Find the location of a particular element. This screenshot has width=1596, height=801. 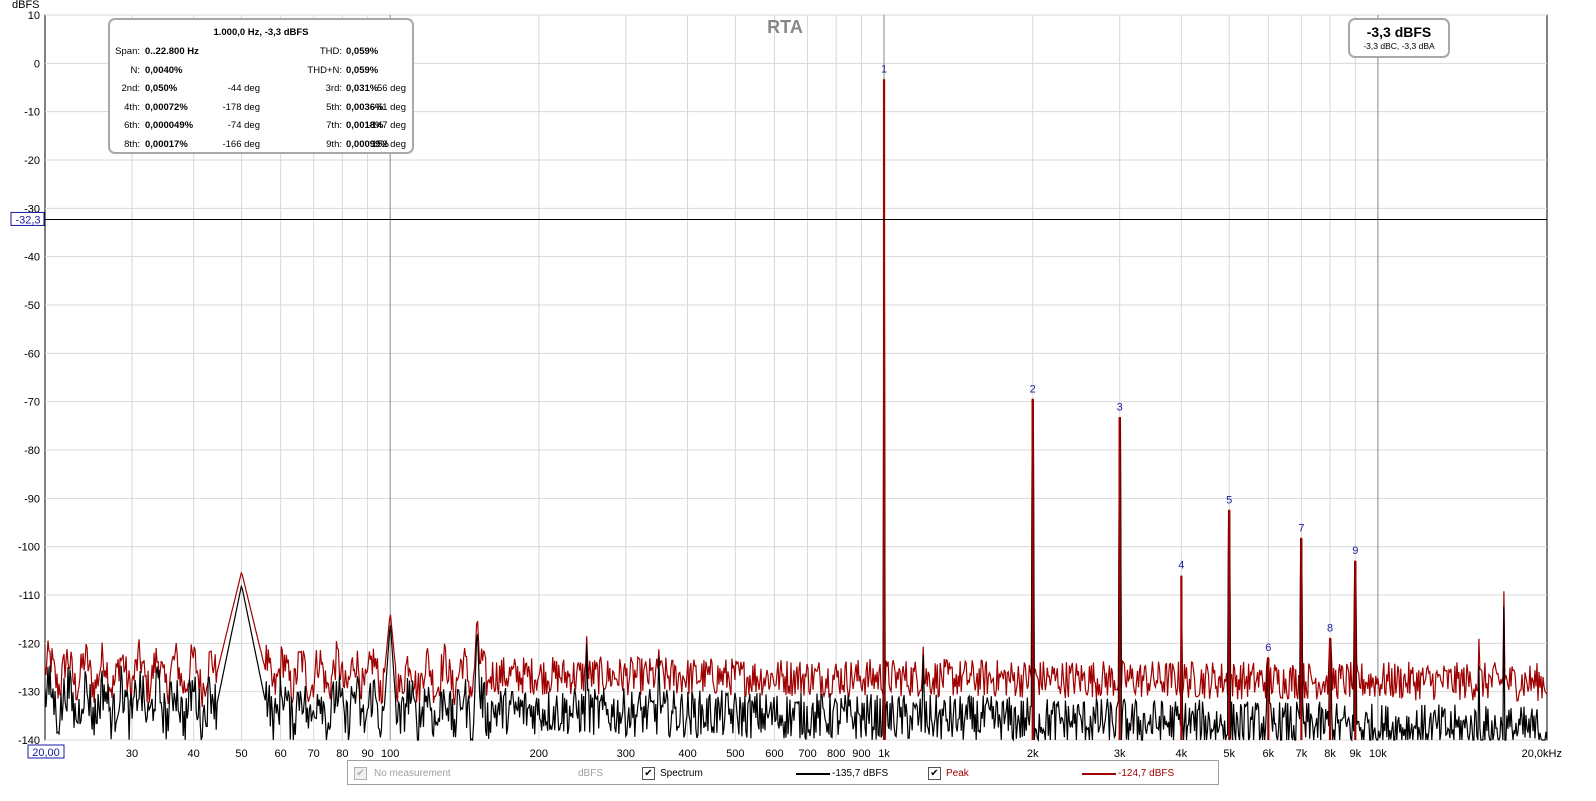

x-start-label: 20,00 is located at coordinates (46, 753).